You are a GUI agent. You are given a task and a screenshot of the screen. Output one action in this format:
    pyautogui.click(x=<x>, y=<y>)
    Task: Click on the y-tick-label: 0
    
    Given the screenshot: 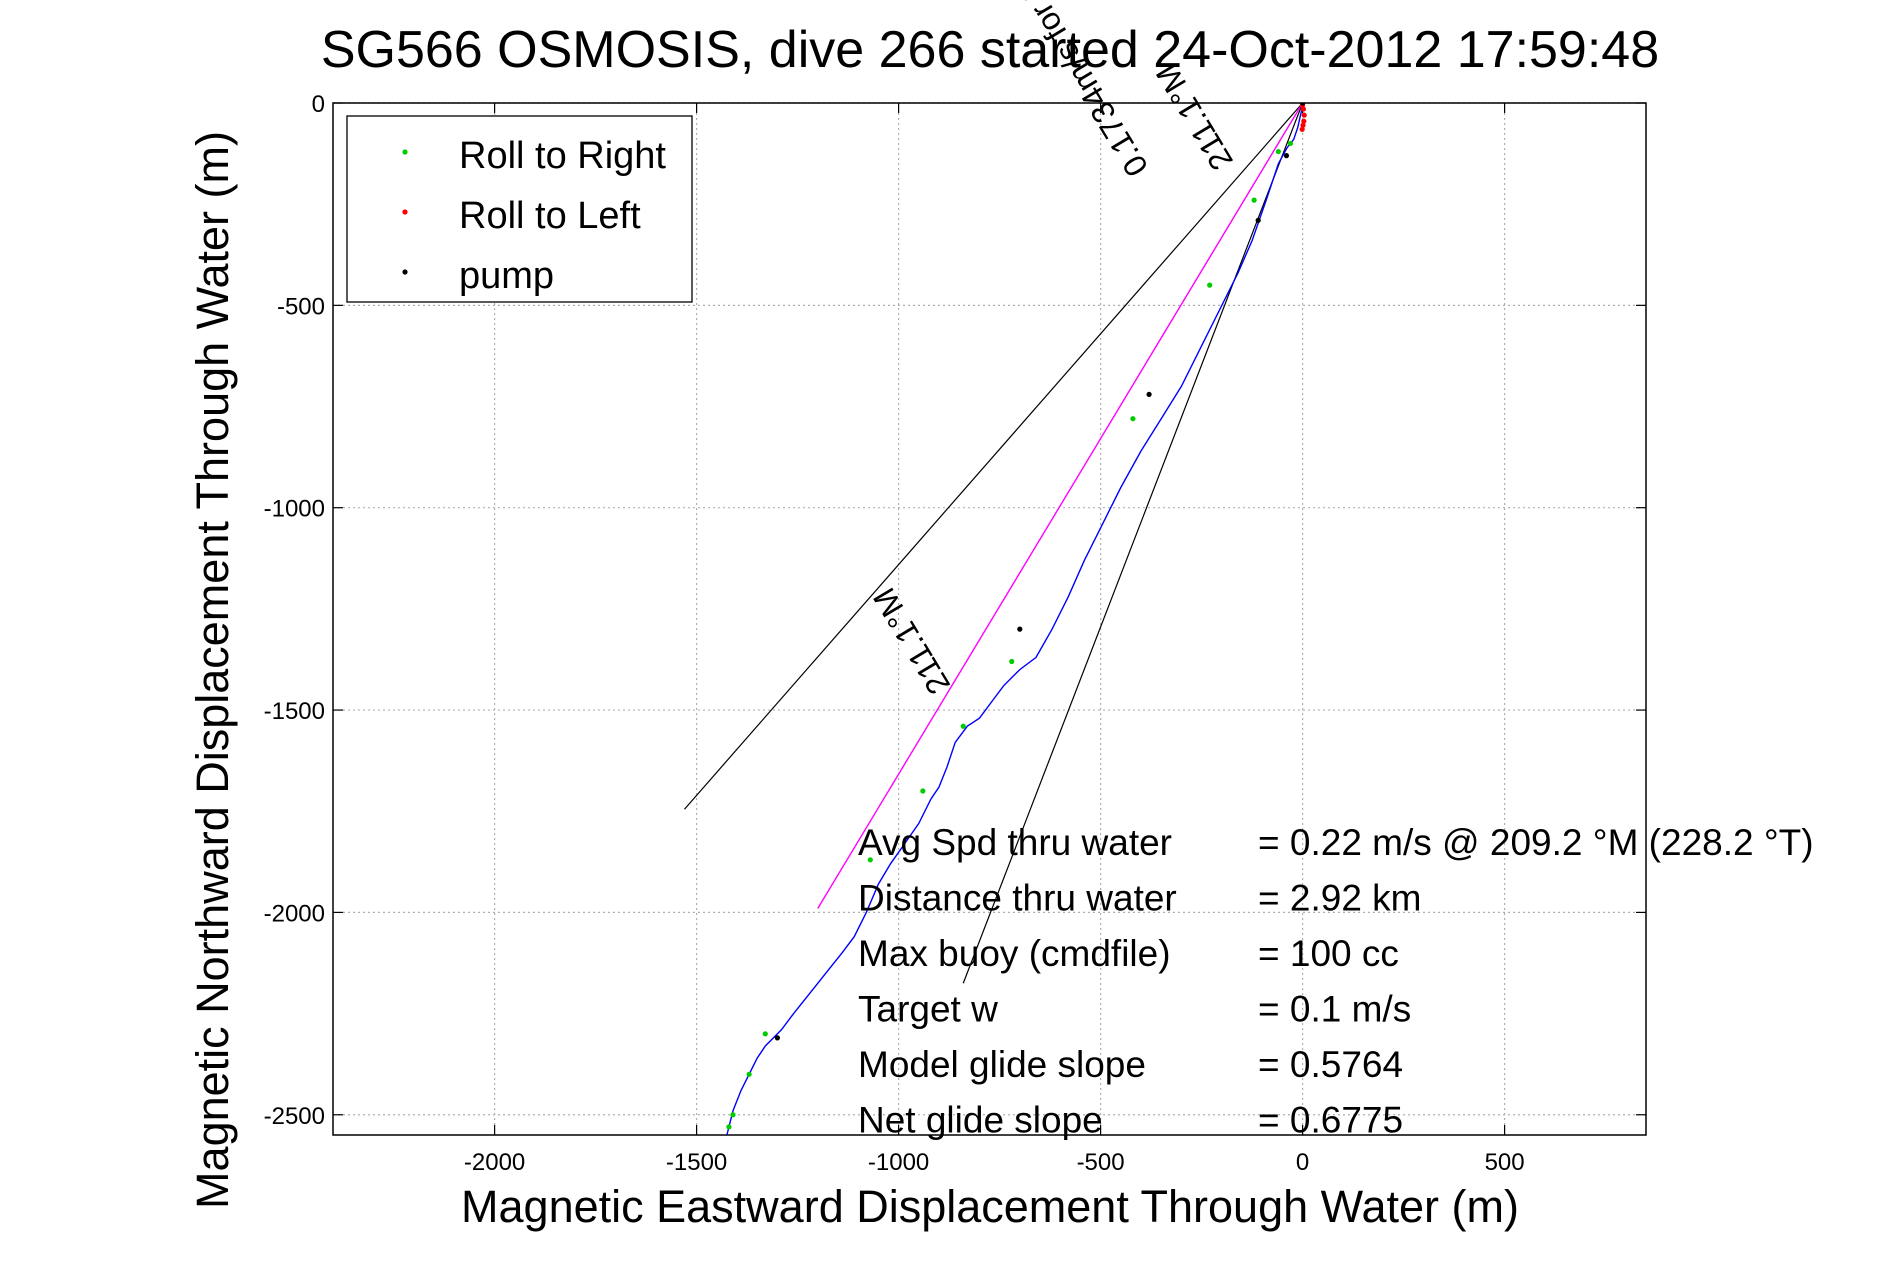 What is the action you would take?
    pyautogui.click(x=318, y=104)
    